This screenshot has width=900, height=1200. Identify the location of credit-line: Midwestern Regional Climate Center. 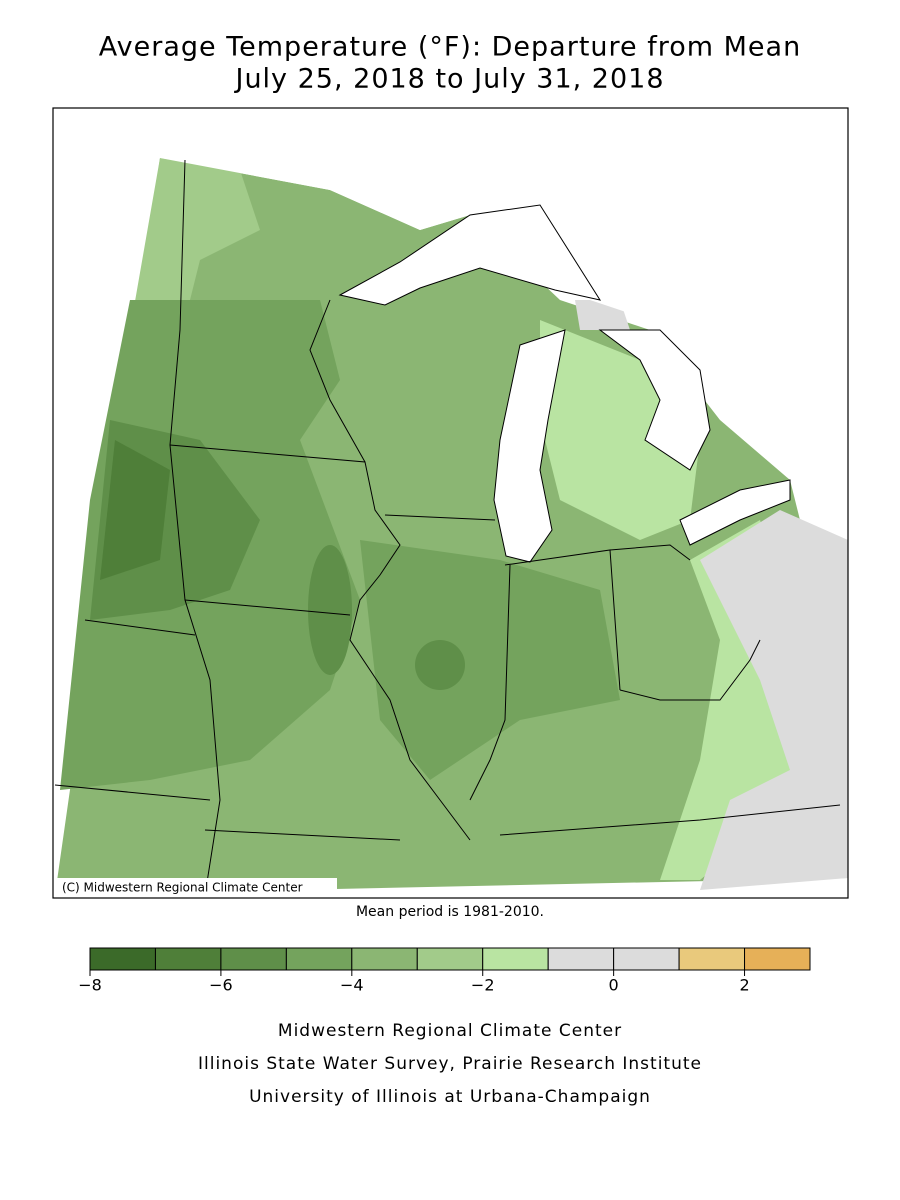
(450, 1031).